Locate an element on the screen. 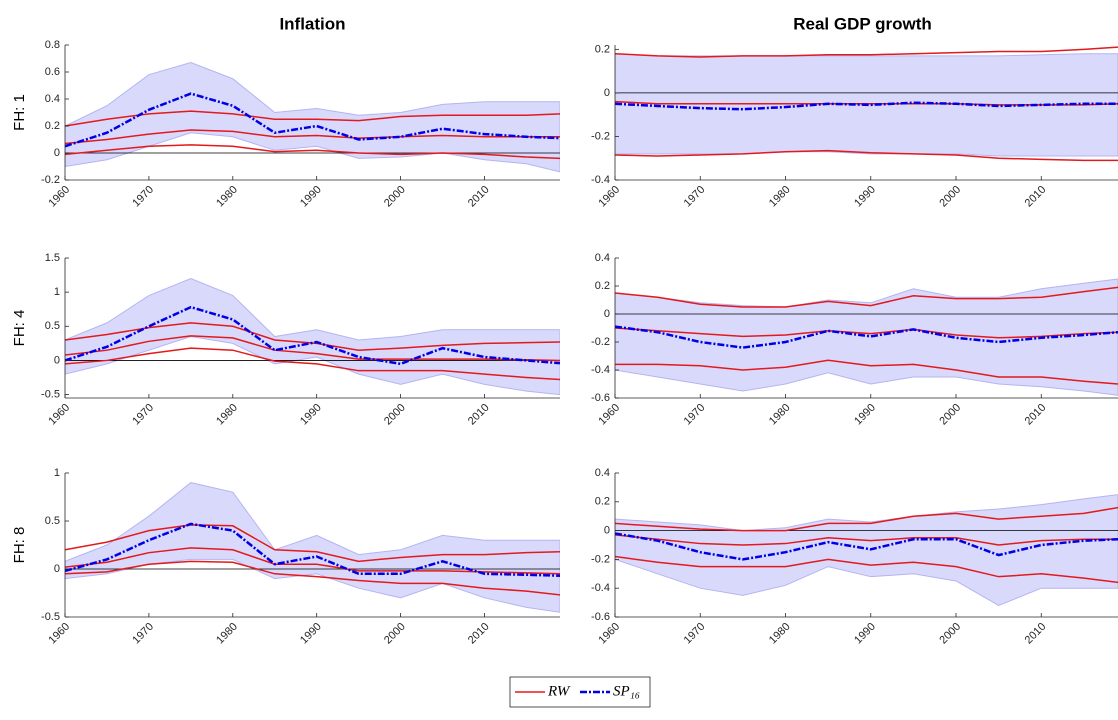  y-axis-label: FH: 1 is located at coordinates (19, 112).